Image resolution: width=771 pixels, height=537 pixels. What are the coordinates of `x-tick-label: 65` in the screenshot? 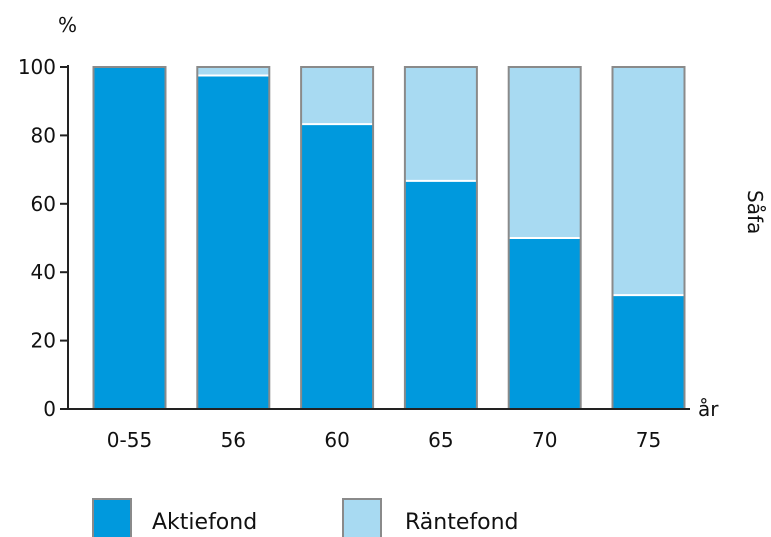 It's located at (440, 440).